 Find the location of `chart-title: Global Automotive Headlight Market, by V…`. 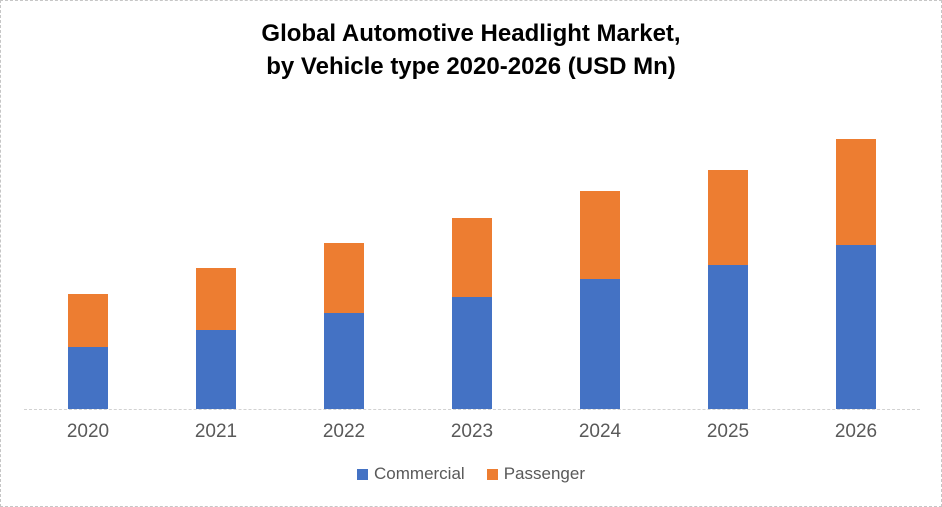

chart-title: Global Automotive Headlight Market, by V… is located at coordinates (471, 50).